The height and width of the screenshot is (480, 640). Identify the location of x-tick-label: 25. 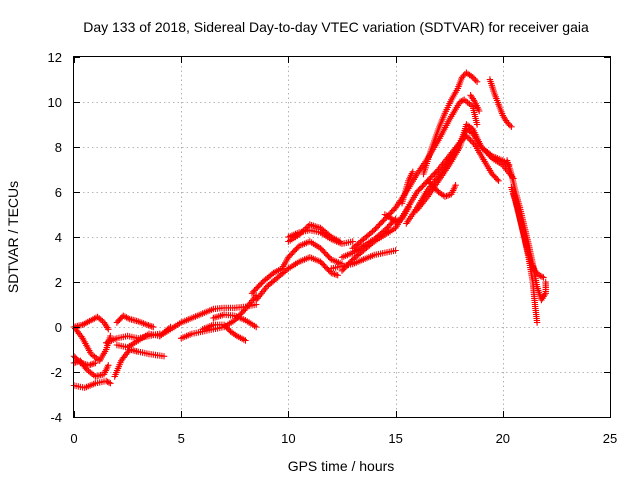
(610, 438).